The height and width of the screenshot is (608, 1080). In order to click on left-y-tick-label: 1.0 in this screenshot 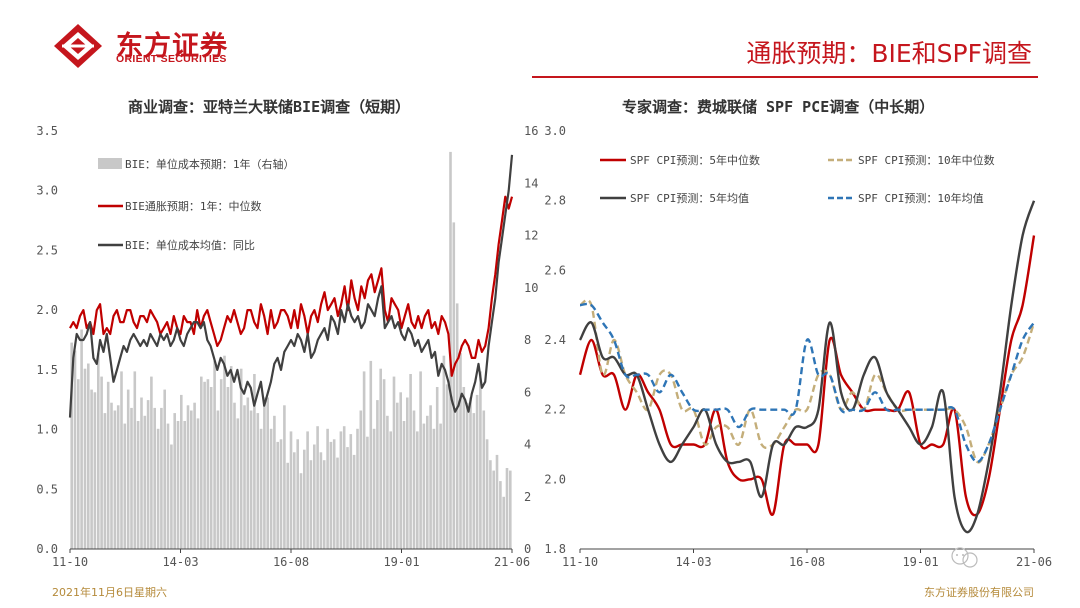, I will do `click(47, 430)`.